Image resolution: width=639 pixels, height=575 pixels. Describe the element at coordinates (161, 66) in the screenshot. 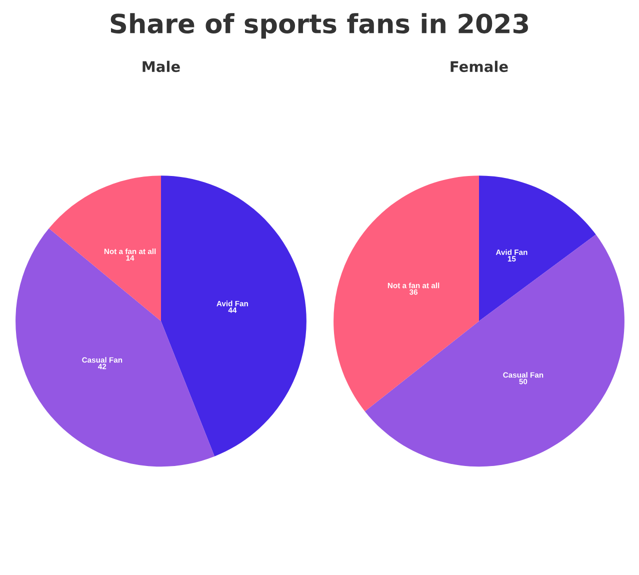

I see `chart-subtitle: Male` at that location.